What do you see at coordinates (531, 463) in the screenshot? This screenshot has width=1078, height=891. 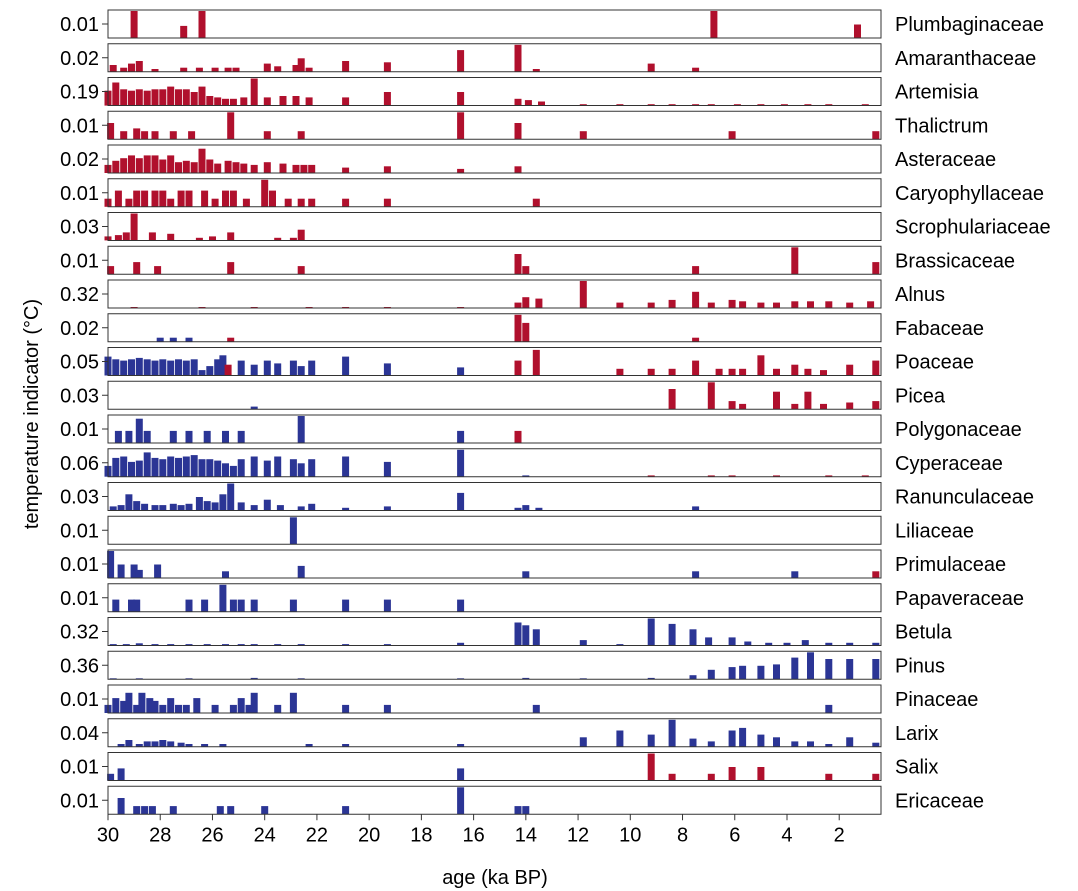 I see `taxon-panel: 0.06 Cyperaceae` at bounding box center [531, 463].